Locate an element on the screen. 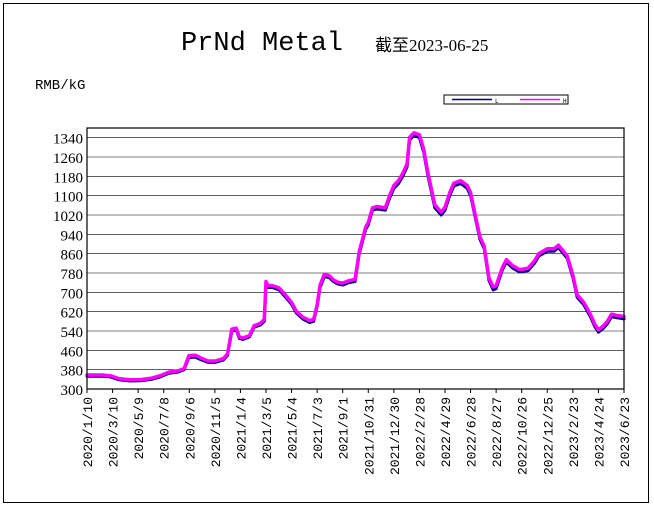  legend-box is located at coordinates (506, 99).